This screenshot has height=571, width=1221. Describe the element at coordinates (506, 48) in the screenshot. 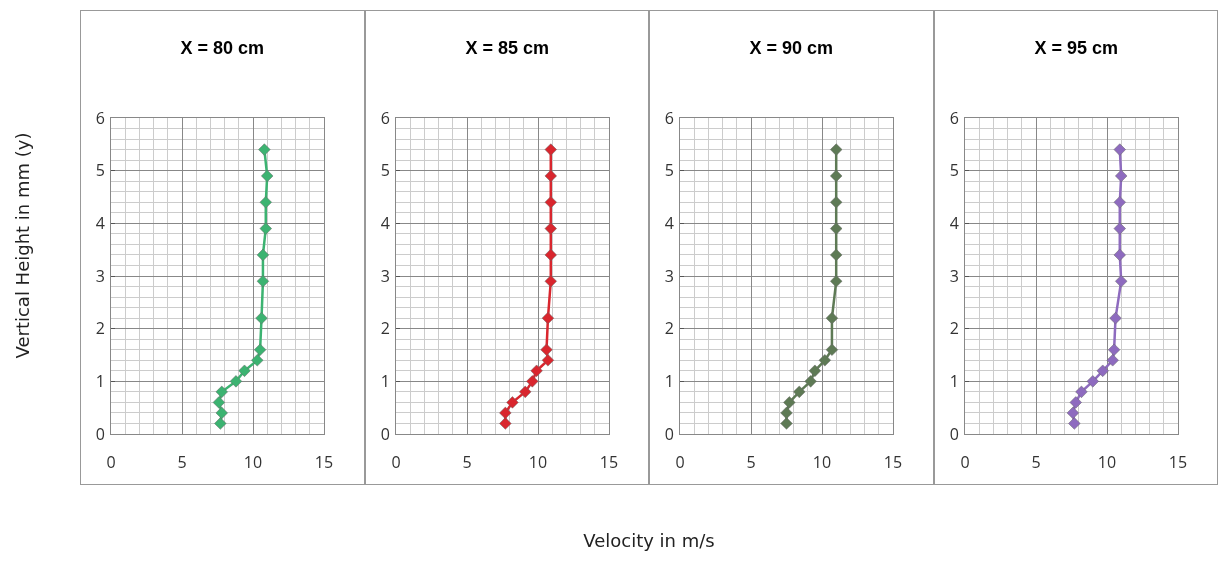

I see `chart-title: X = 85 cm` at that location.